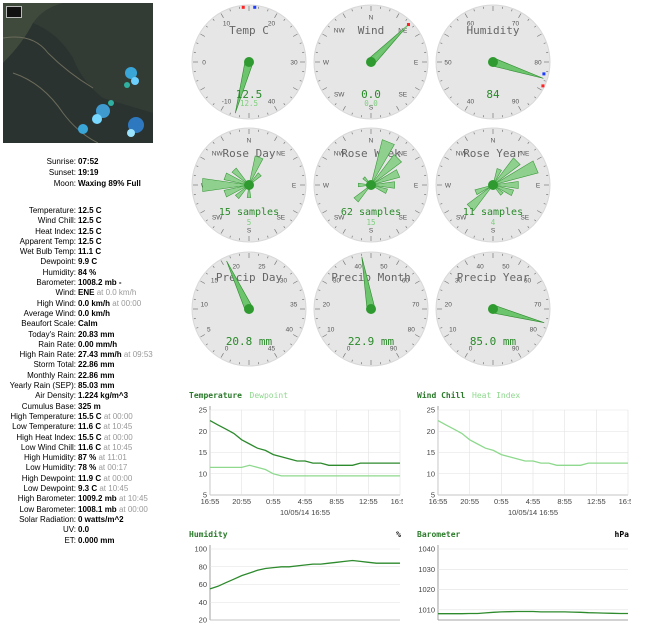 This screenshot has width=648, height=623. What do you see at coordinates (102, 468) in the screenshot?
I see `conditions-value: 78 % at 00:17` at bounding box center [102, 468].